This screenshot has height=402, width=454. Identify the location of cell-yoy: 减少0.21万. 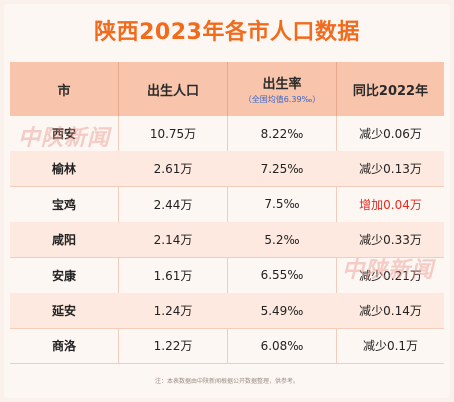
(390, 275).